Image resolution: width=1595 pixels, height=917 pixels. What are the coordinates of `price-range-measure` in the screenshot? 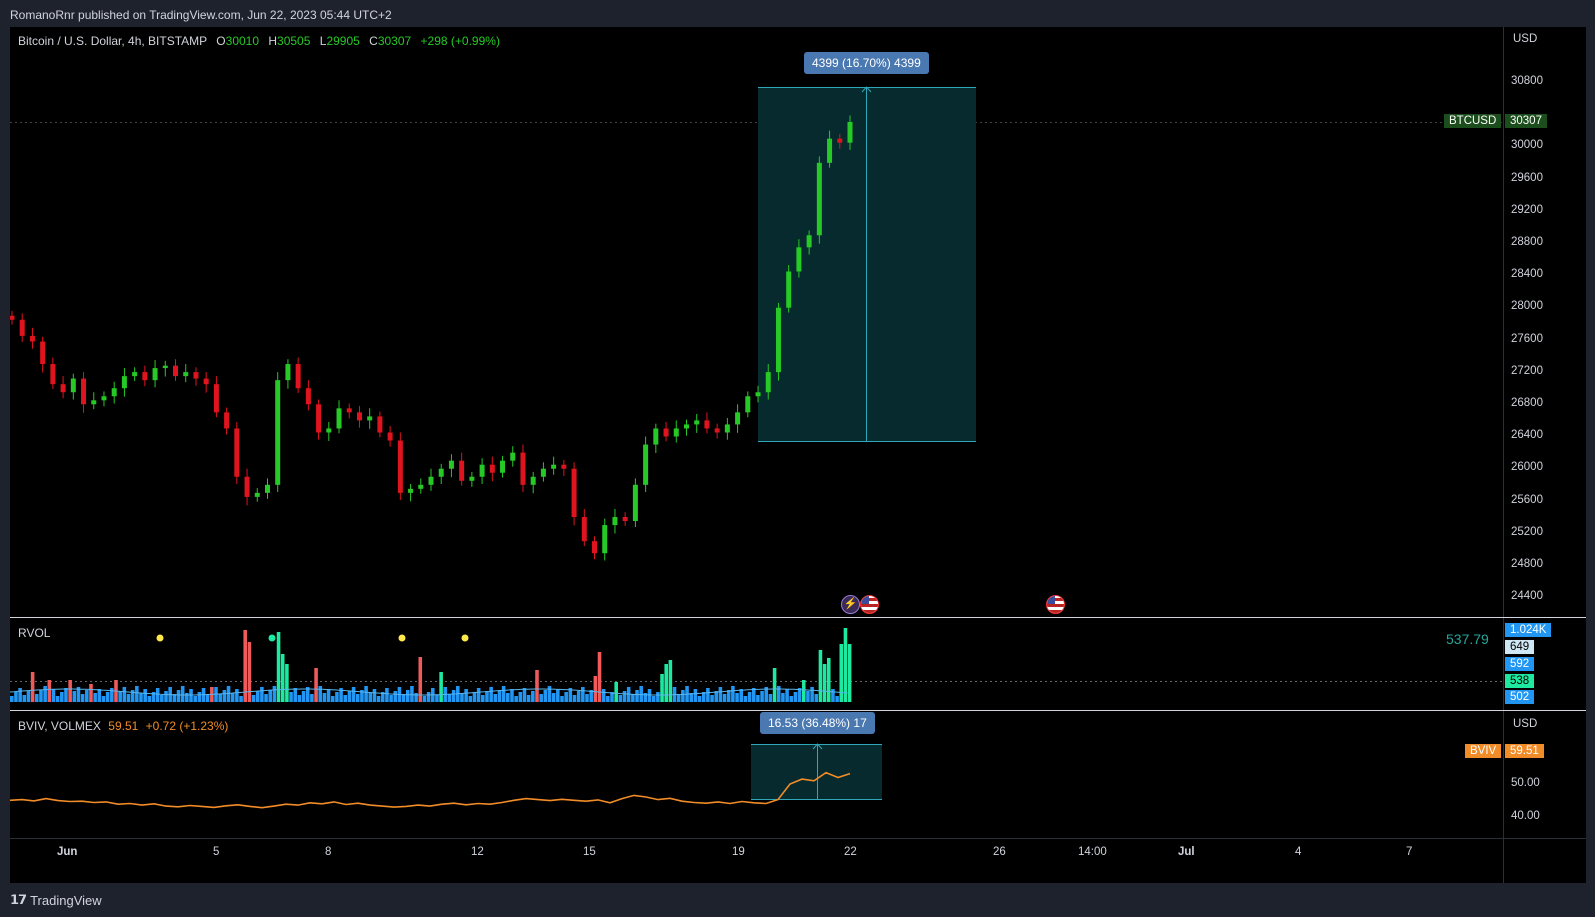 It's located at (867, 264).